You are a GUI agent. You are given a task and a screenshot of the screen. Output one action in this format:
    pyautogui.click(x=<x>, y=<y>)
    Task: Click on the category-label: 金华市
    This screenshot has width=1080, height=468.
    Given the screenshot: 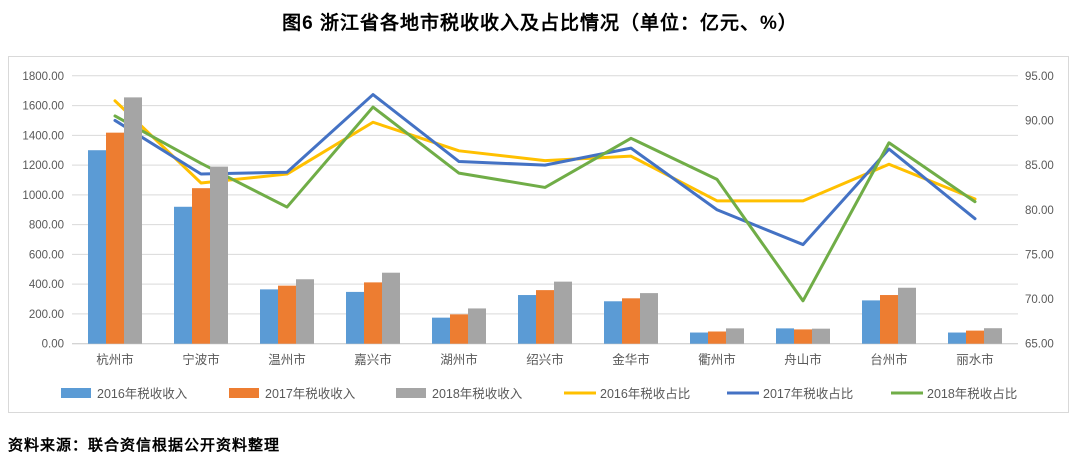 What is the action you would take?
    pyautogui.click(x=631, y=359)
    